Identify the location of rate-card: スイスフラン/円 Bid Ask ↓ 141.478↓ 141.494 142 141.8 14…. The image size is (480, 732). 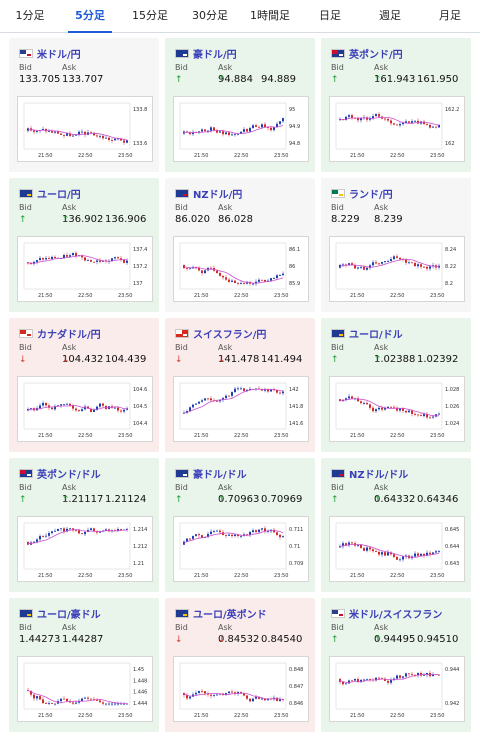
(240, 385).